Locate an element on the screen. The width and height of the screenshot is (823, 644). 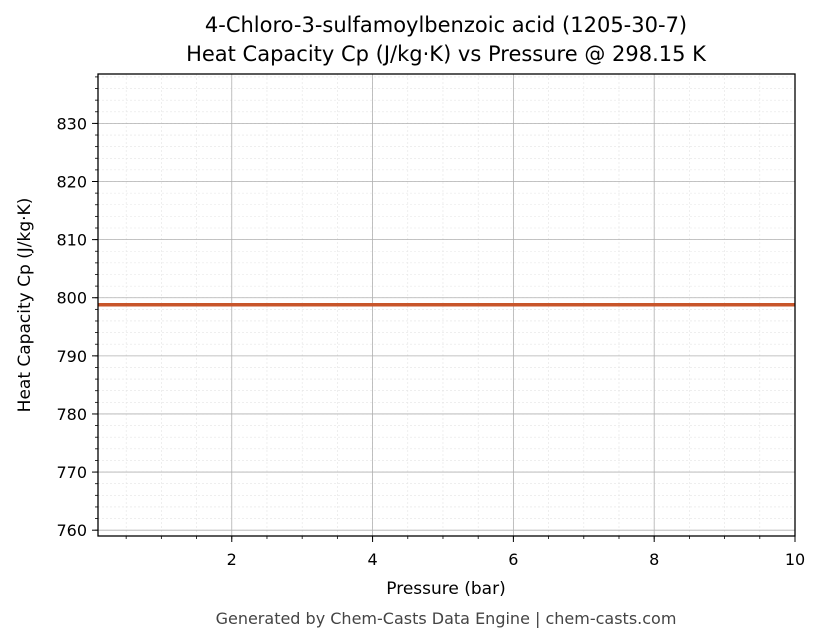
x-axis-label: Pressure (bar) is located at coordinates (445, 589).